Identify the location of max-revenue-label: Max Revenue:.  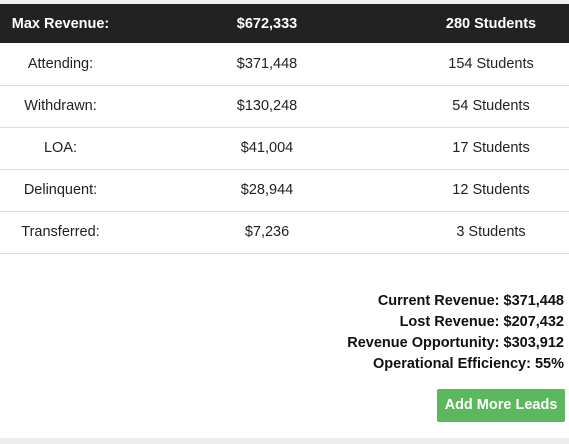
(60, 23).